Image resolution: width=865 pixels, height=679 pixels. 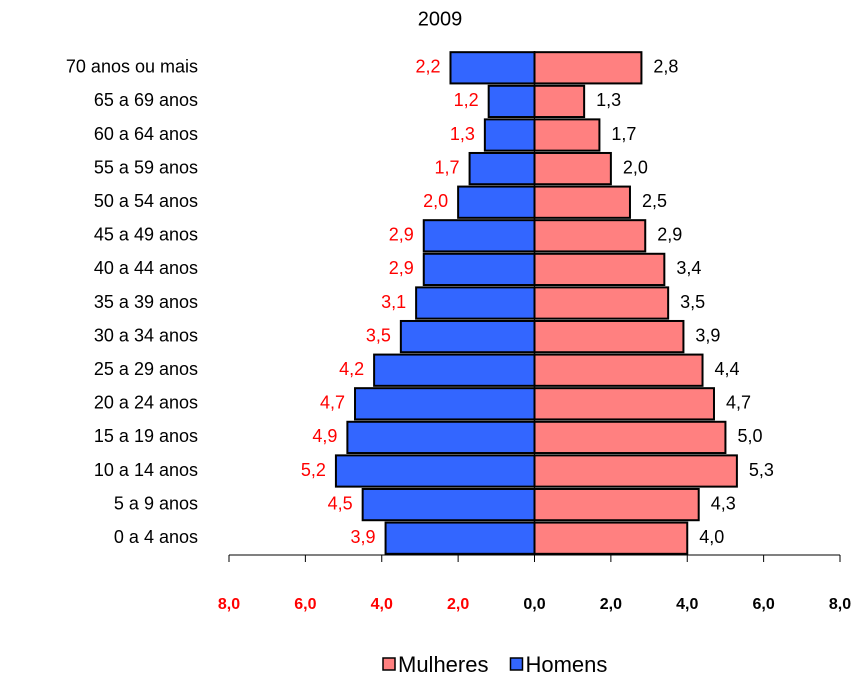 What do you see at coordinates (466, 100) in the screenshot?
I see `value-label: 1,2` at bounding box center [466, 100].